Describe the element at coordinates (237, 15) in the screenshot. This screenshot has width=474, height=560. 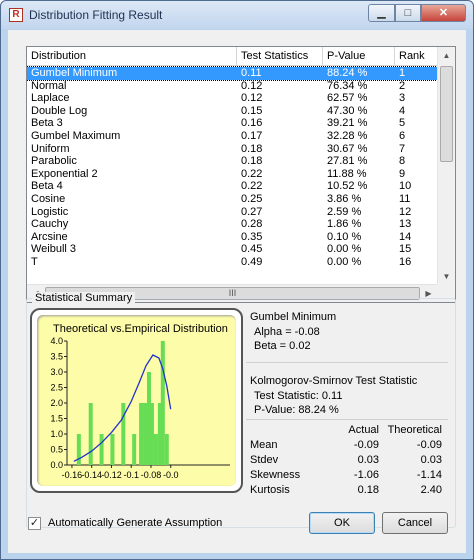
I see `title-bar: R Distribution Fitting Result ▁ □ ✕` at that location.